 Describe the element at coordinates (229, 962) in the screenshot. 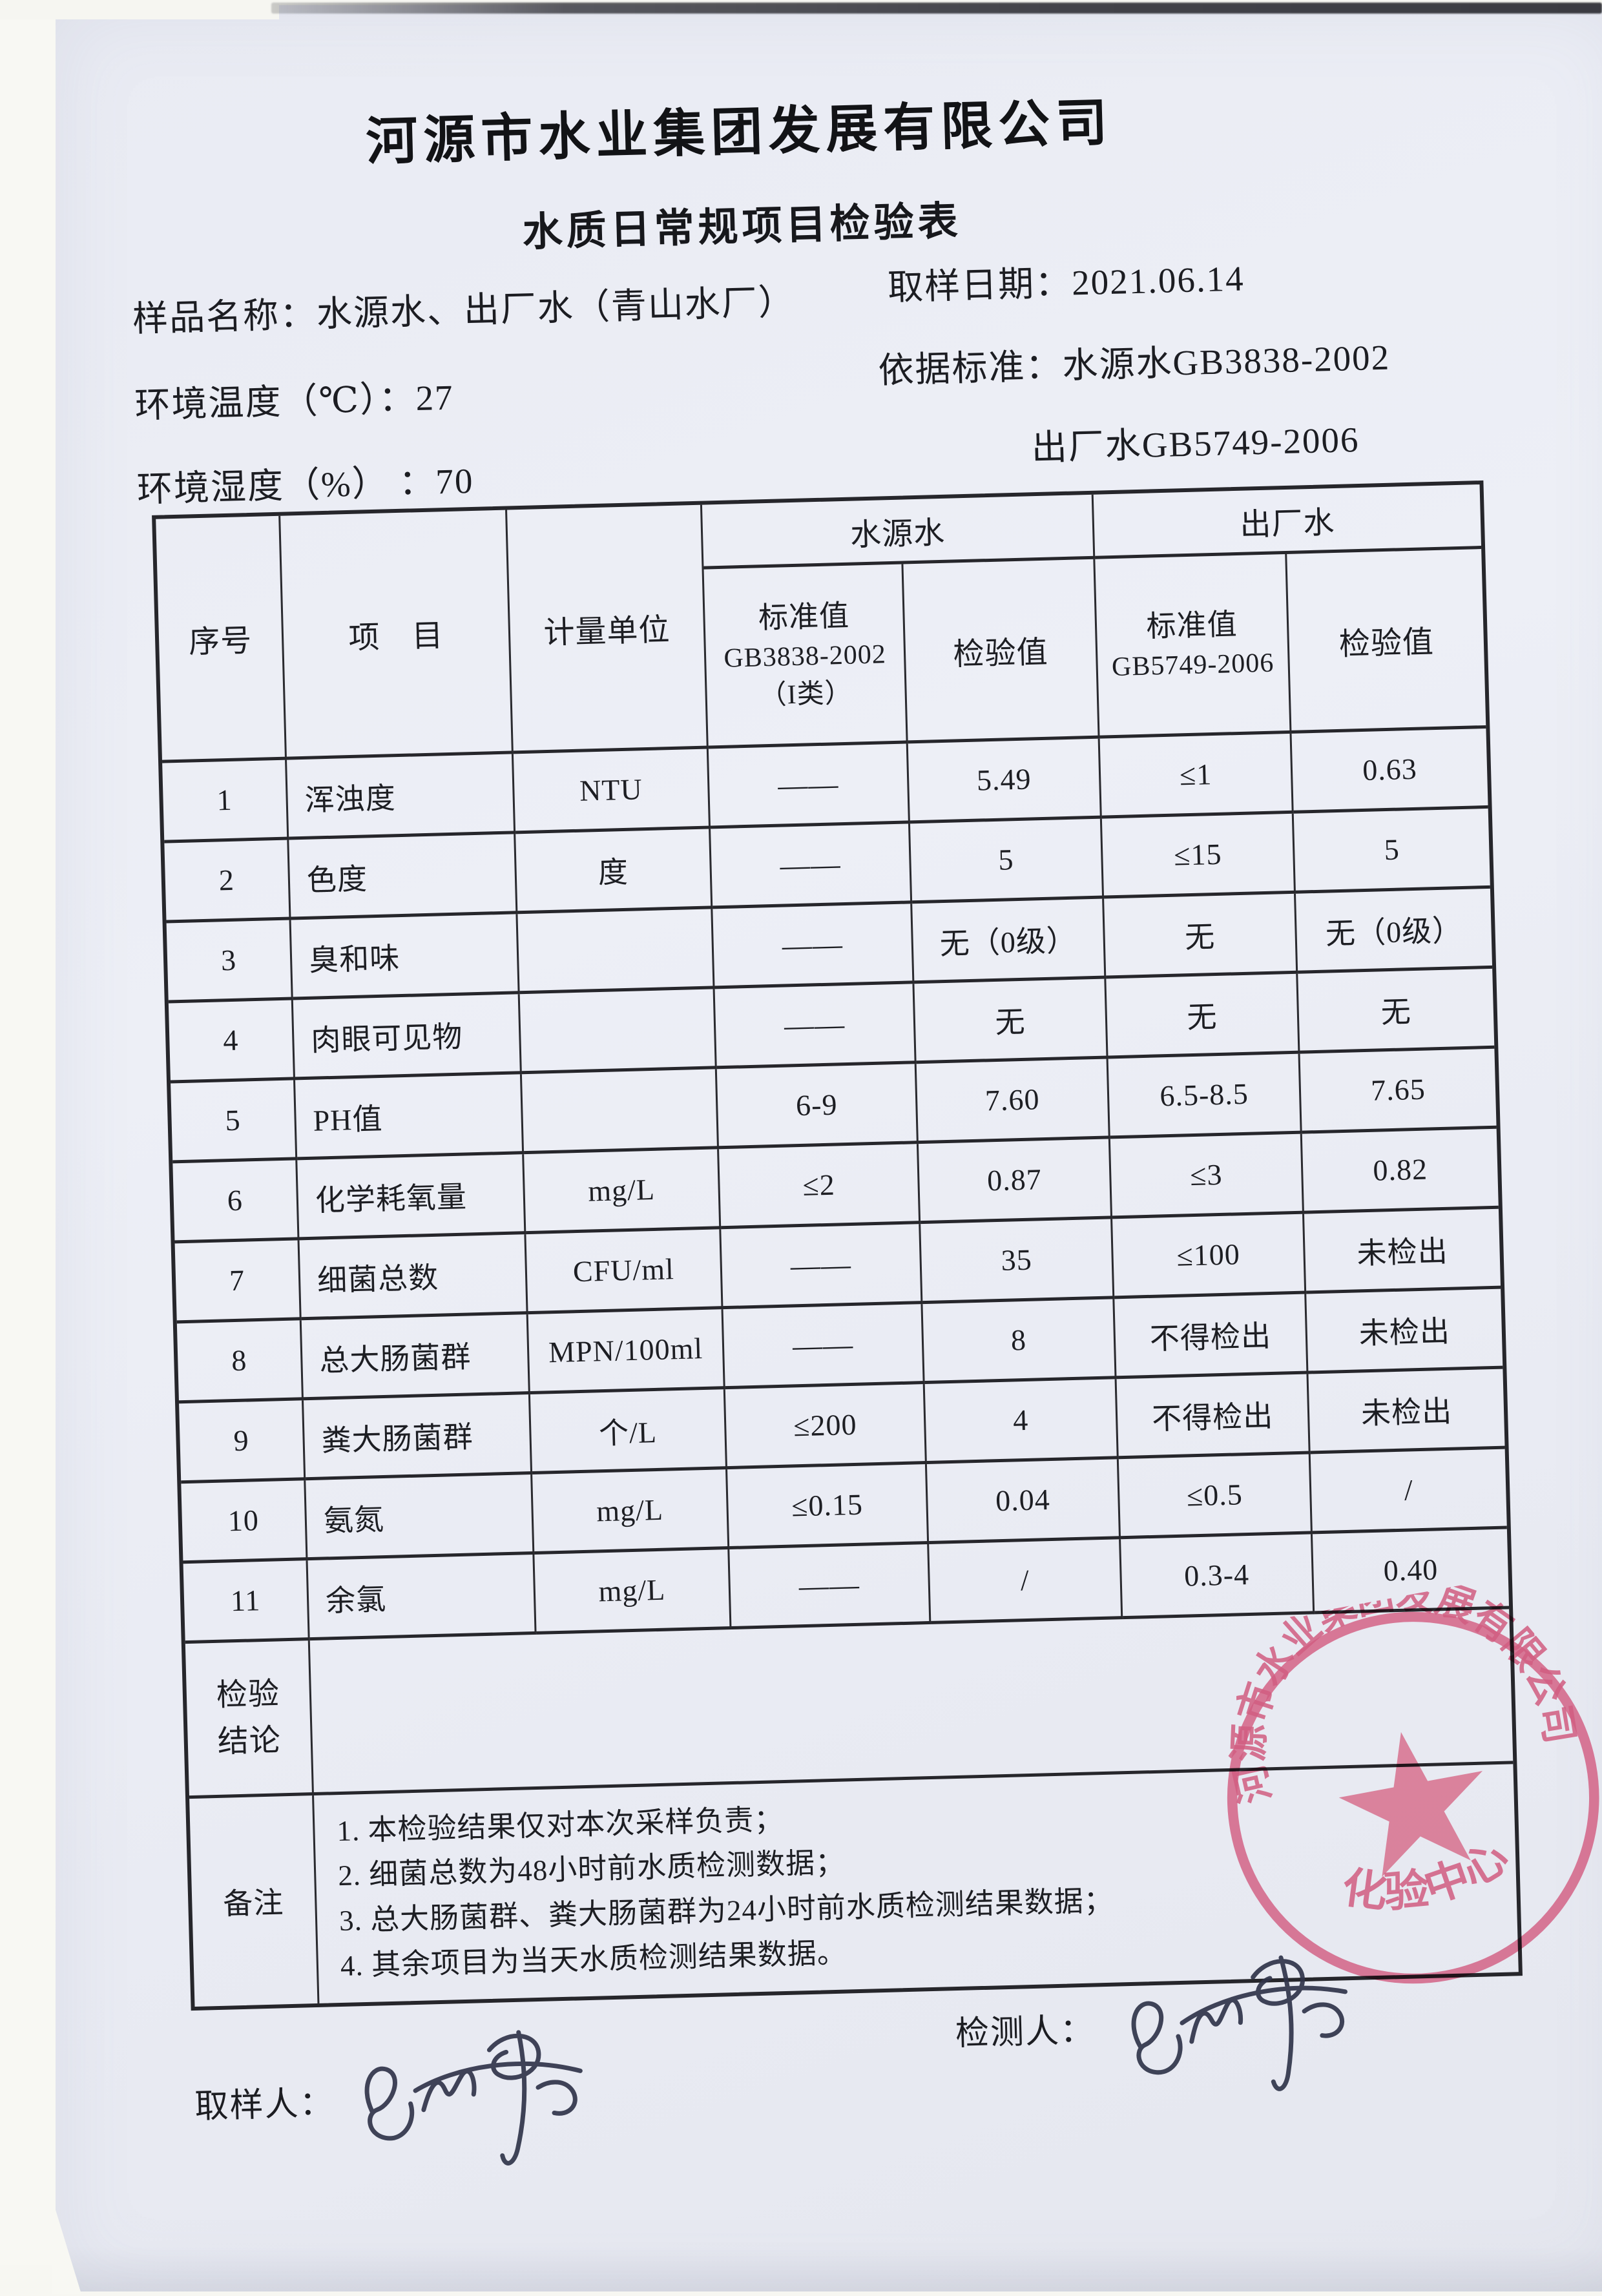

I see `row-no: 3` at that location.